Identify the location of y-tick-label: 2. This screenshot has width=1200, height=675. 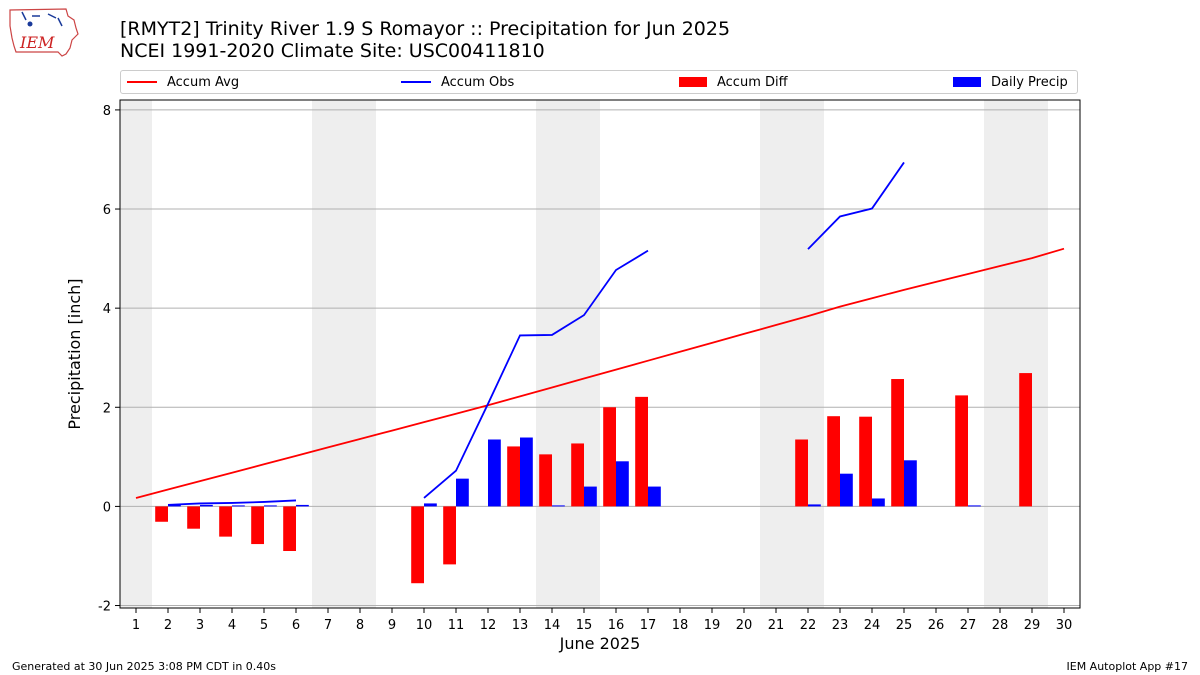
(107, 408).